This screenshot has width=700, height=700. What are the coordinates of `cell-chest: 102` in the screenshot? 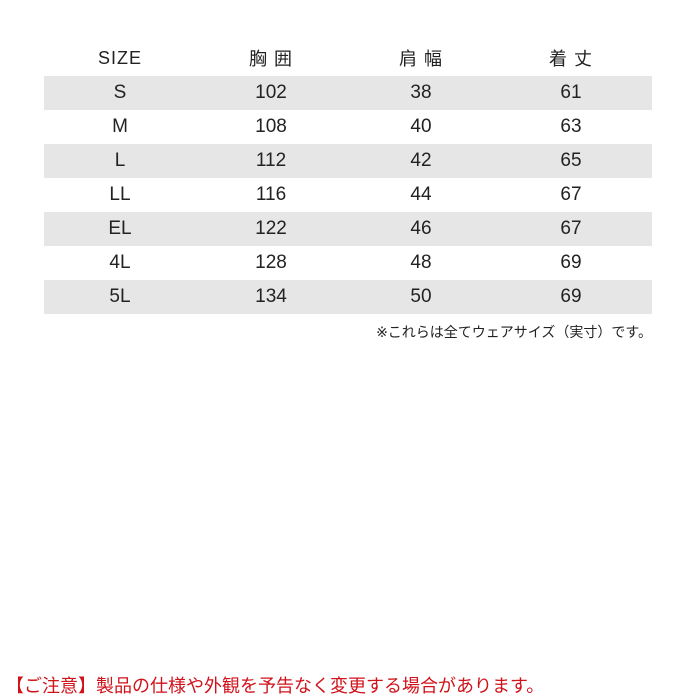 It's located at (271, 92).